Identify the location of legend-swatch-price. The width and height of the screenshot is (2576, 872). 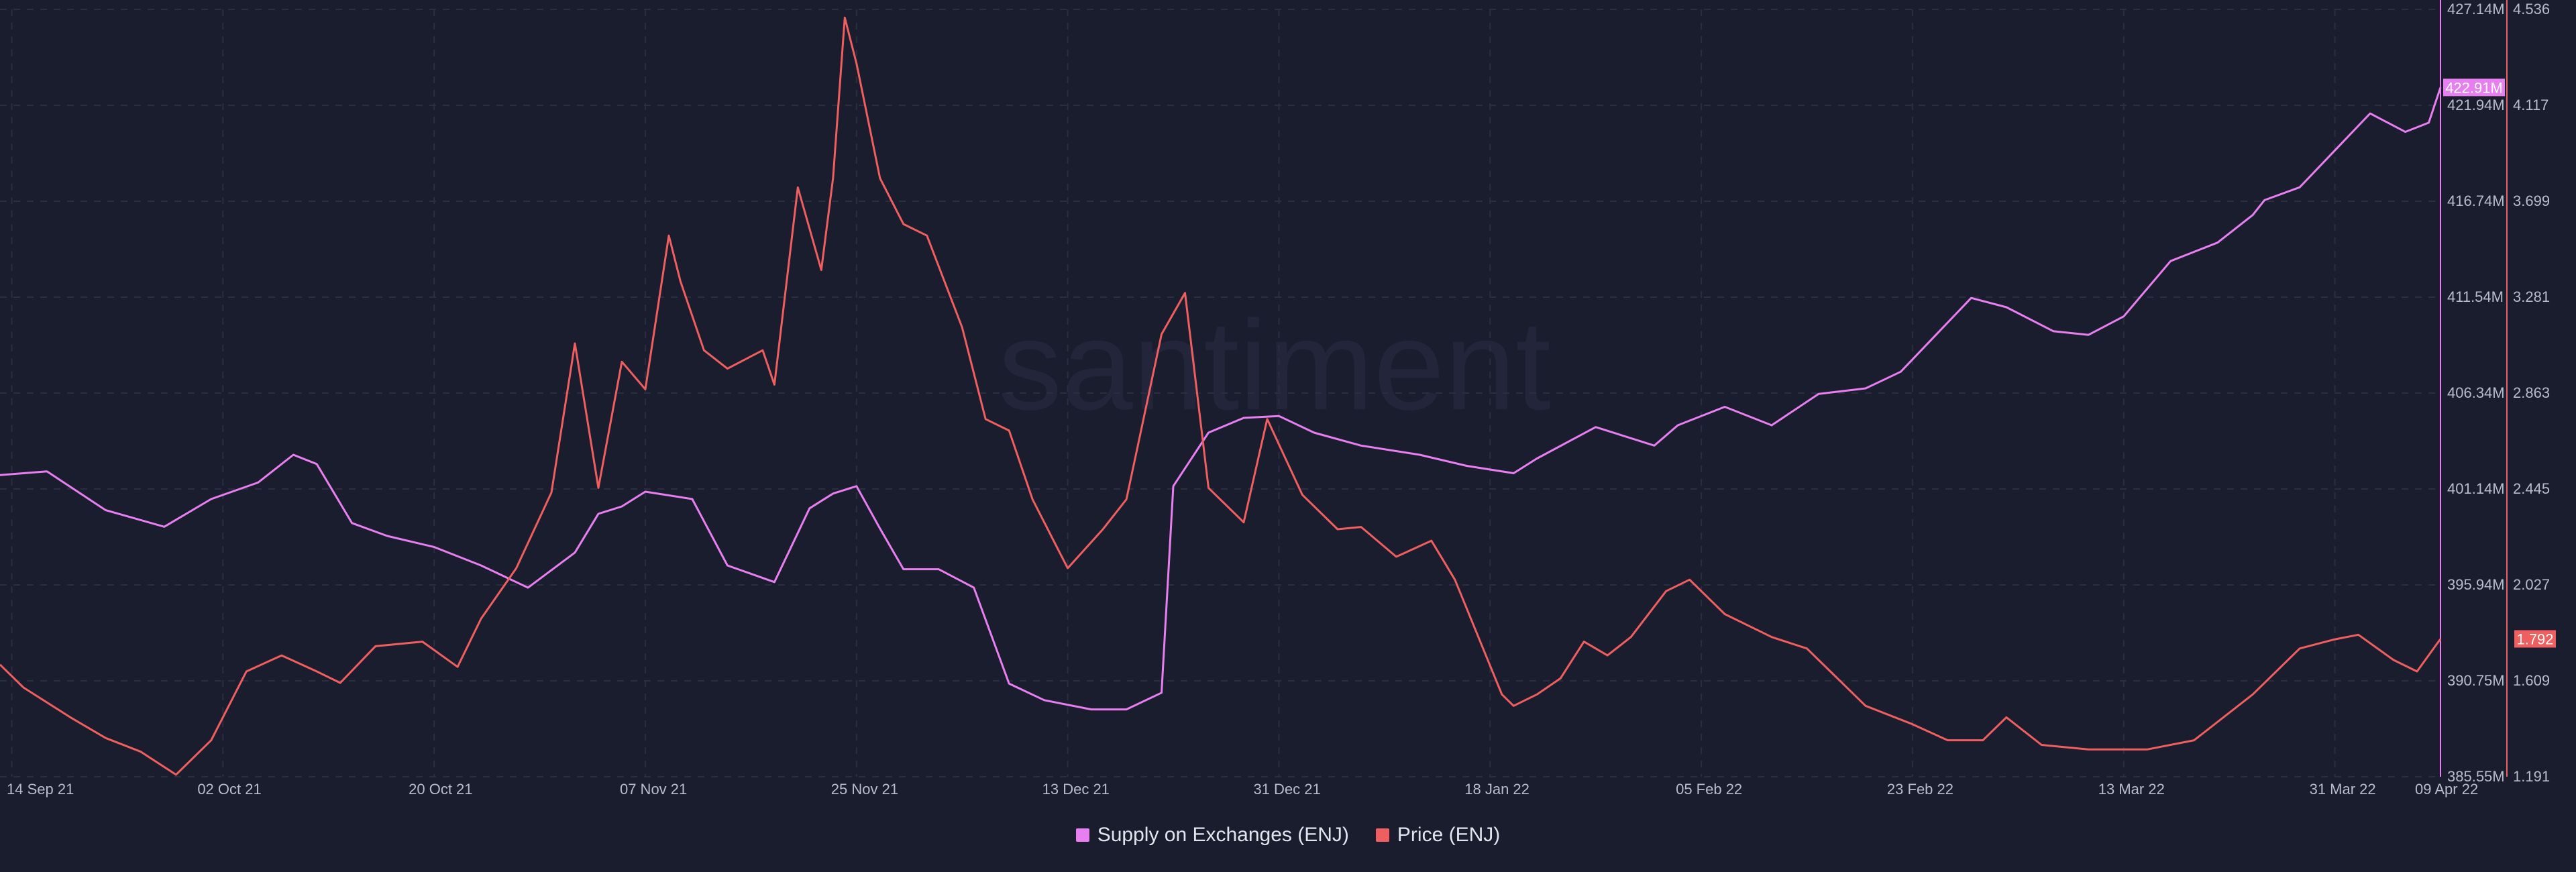
(1382, 835).